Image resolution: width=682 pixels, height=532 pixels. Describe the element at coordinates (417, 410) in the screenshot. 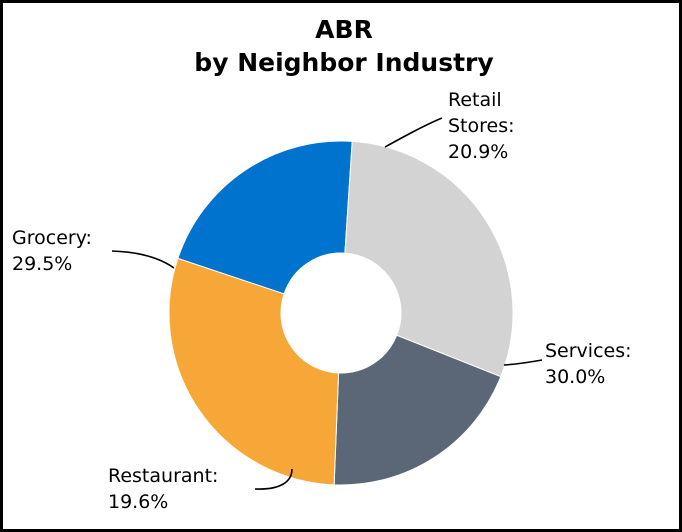

I see `slice-restaurant` at that location.